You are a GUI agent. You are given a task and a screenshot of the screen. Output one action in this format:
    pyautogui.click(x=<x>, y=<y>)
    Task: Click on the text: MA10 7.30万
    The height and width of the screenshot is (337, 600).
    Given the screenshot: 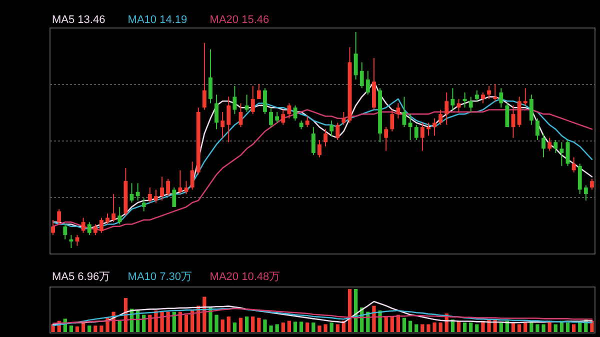 What is the action you would take?
    pyautogui.click(x=160, y=277)
    